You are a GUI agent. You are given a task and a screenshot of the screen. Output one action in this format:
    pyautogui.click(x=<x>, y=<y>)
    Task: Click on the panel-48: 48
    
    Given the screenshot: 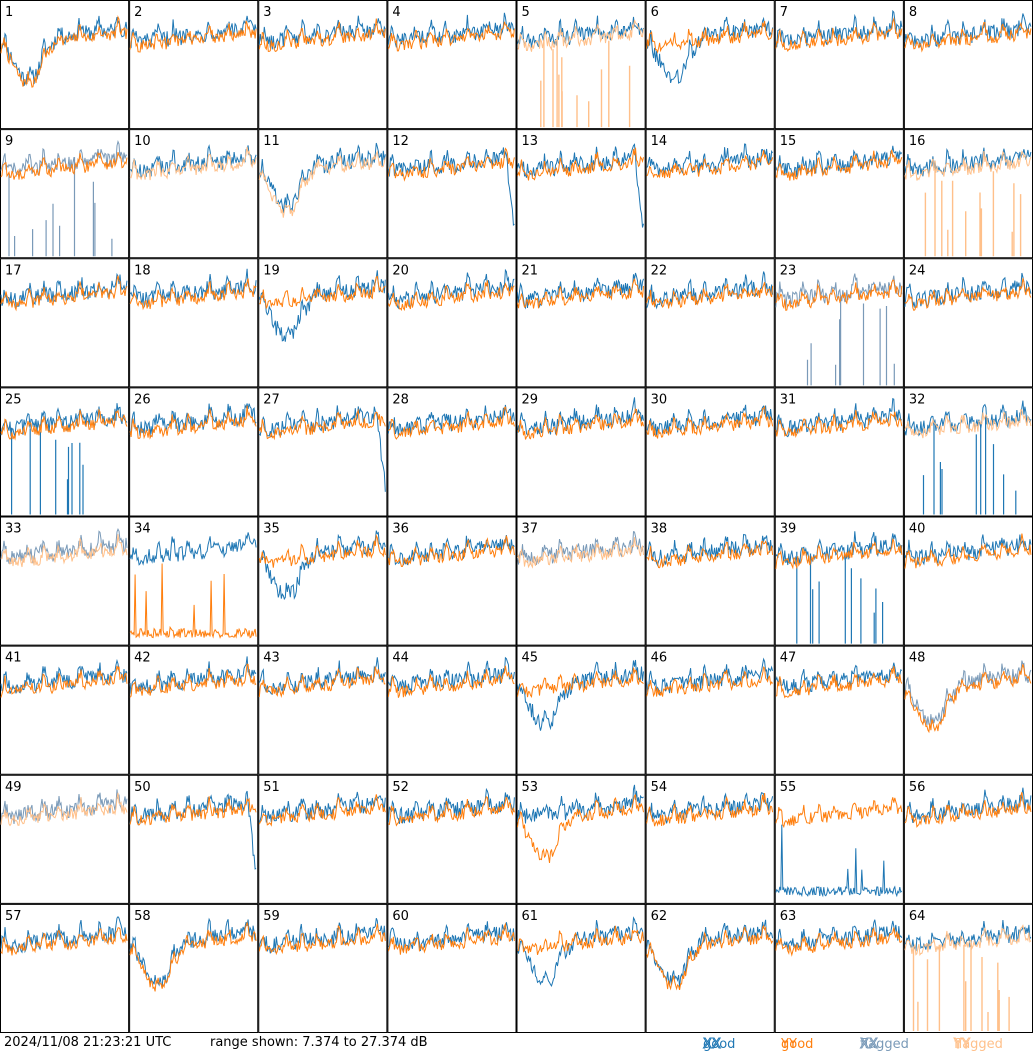 What is the action you would take?
    pyautogui.click(x=968, y=710)
    